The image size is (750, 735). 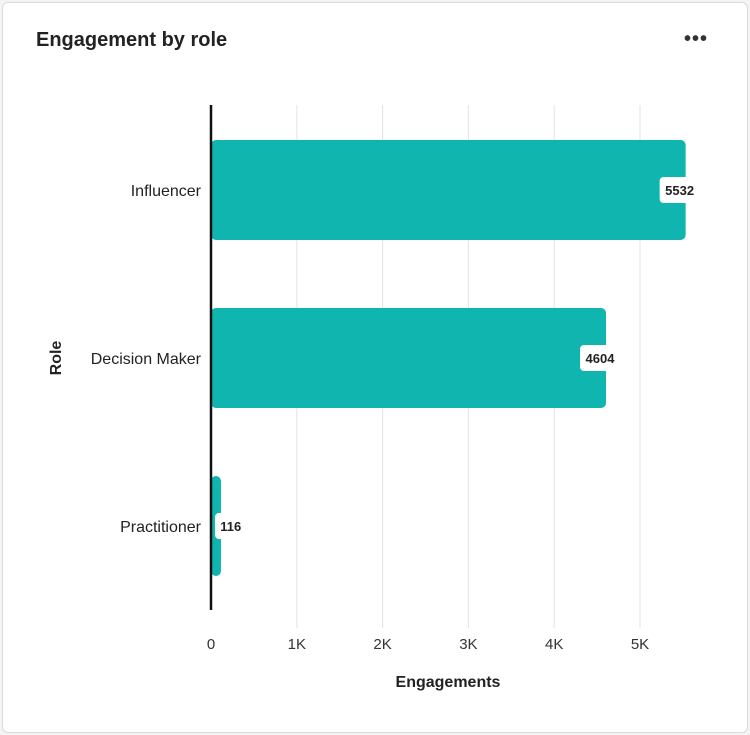 What do you see at coordinates (161, 527) in the screenshot?
I see `y-tick-label: Practitioner` at bounding box center [161, 527].